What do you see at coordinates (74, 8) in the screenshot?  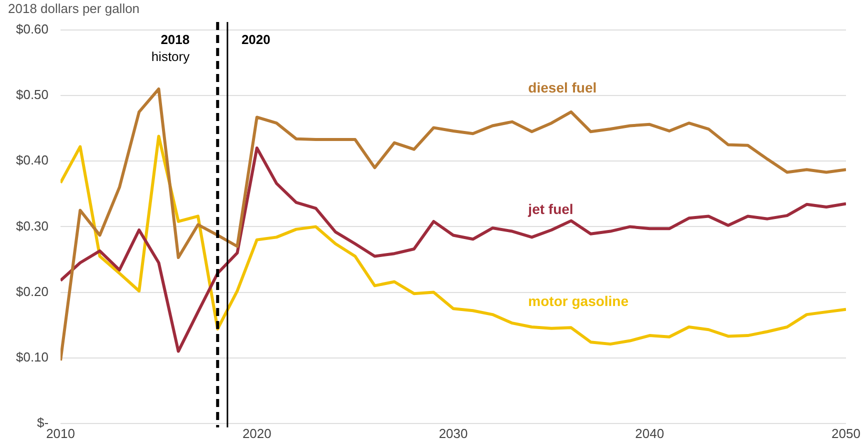 I see `y-axis-title: 2018 dollars per gallon` at bounding box center [74, 8].